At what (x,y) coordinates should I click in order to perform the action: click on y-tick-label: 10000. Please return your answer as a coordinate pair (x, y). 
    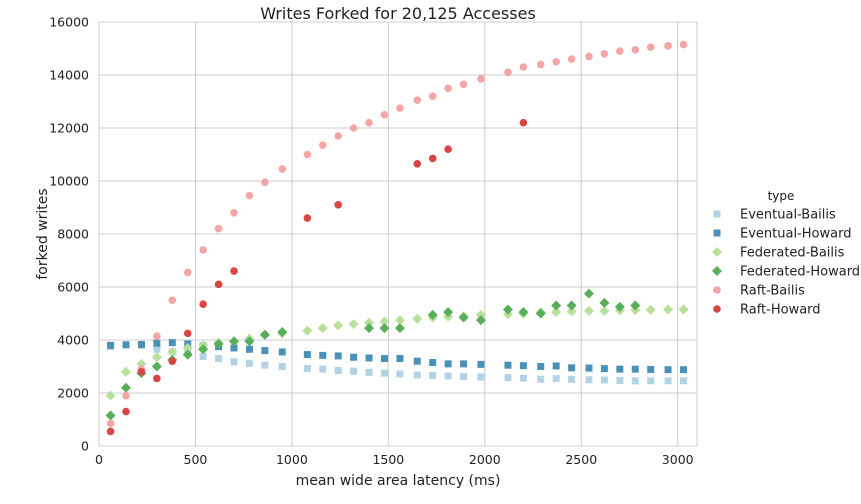
    Looking at the image, I should click on (69, 181).